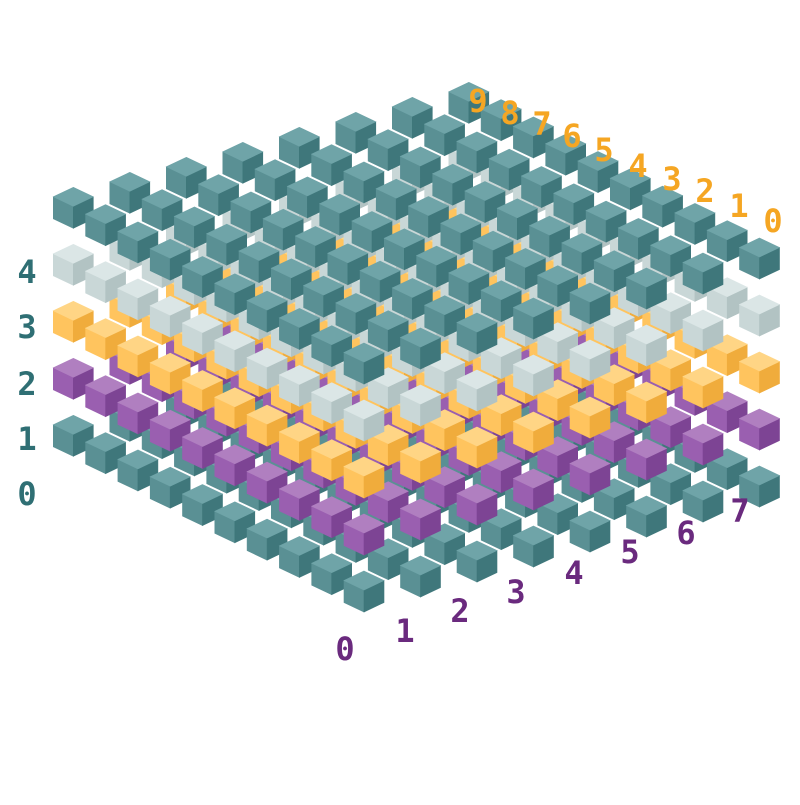 The image size is (800, 805). I want to click on cube-l4-r7-c0, so click(759, 258).